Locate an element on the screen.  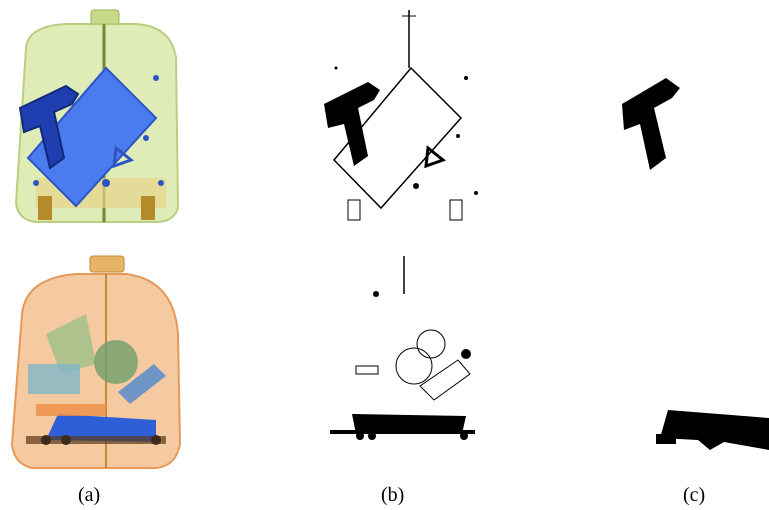
edge-map-bottom is located at coordinates (406, 364).